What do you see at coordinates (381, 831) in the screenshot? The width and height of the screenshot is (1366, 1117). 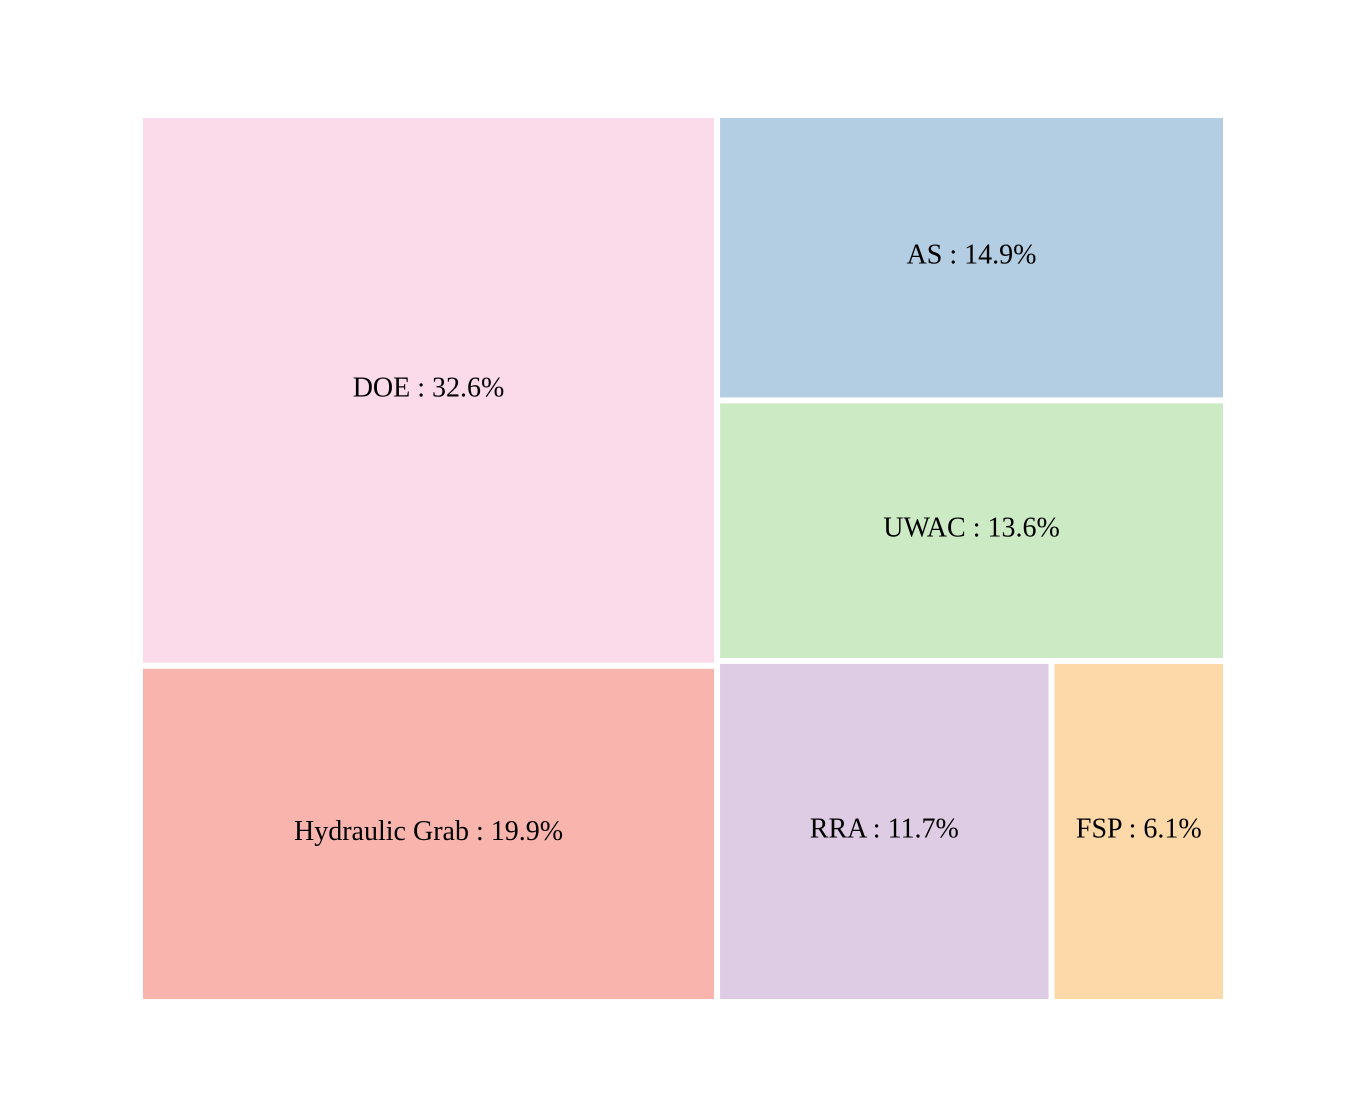 I see `treemap-label-name: Hydraulic Grab` at bounding box center [381, 831].